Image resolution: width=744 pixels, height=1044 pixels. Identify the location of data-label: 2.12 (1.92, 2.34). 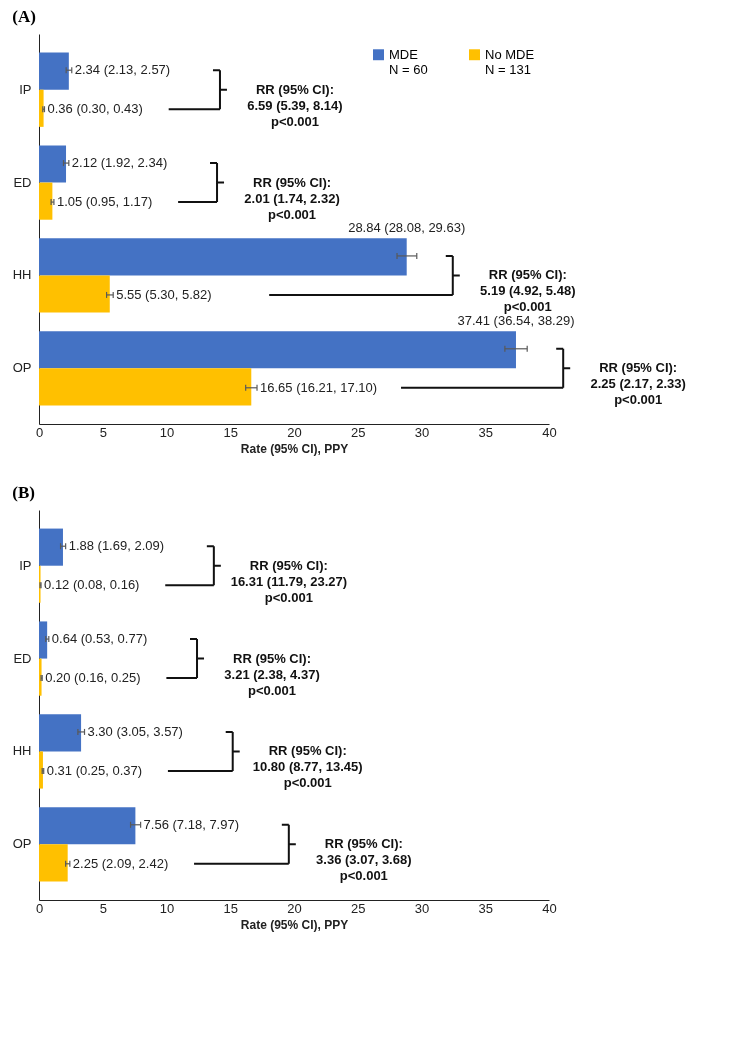
(119, 163).